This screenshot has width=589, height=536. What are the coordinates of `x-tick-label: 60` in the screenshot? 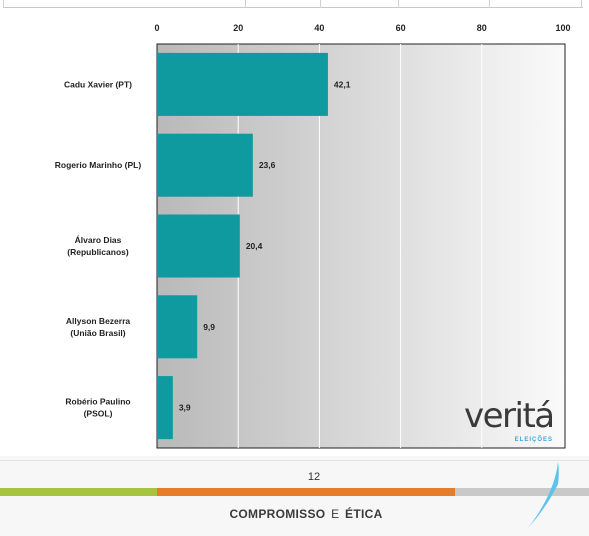 It's located at (401, 28).